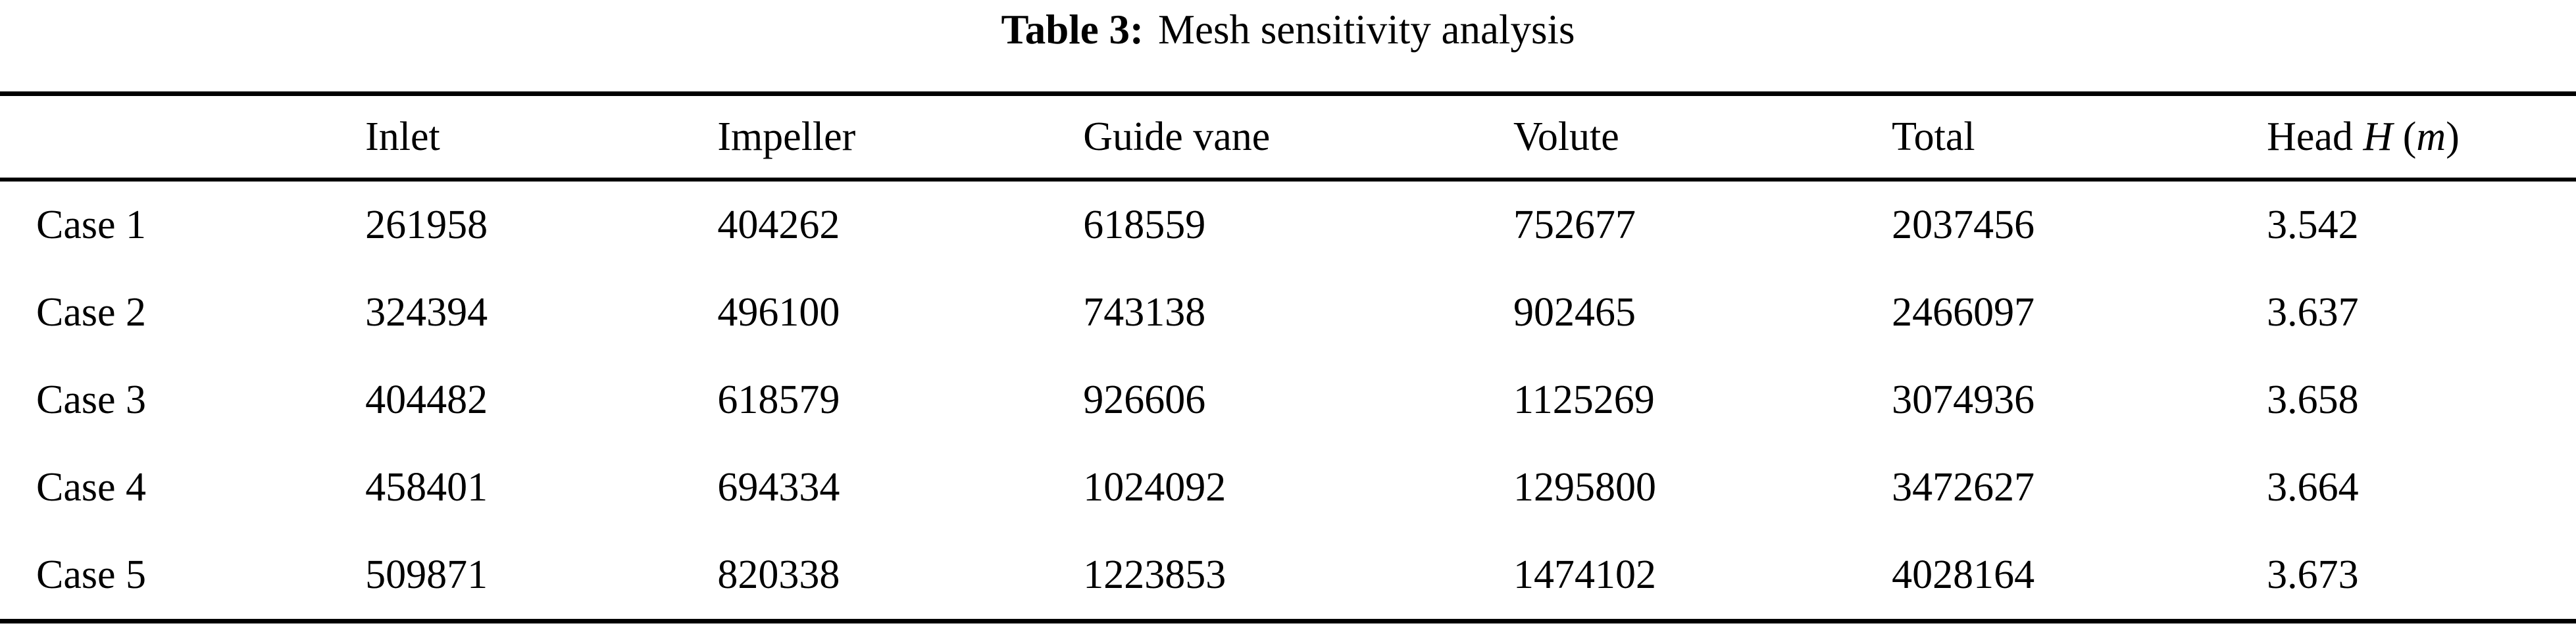  What do you see at coordinates (778, 575) in the screenshot?
I see `table-cell: 820338` at bounding box center [778, 575].